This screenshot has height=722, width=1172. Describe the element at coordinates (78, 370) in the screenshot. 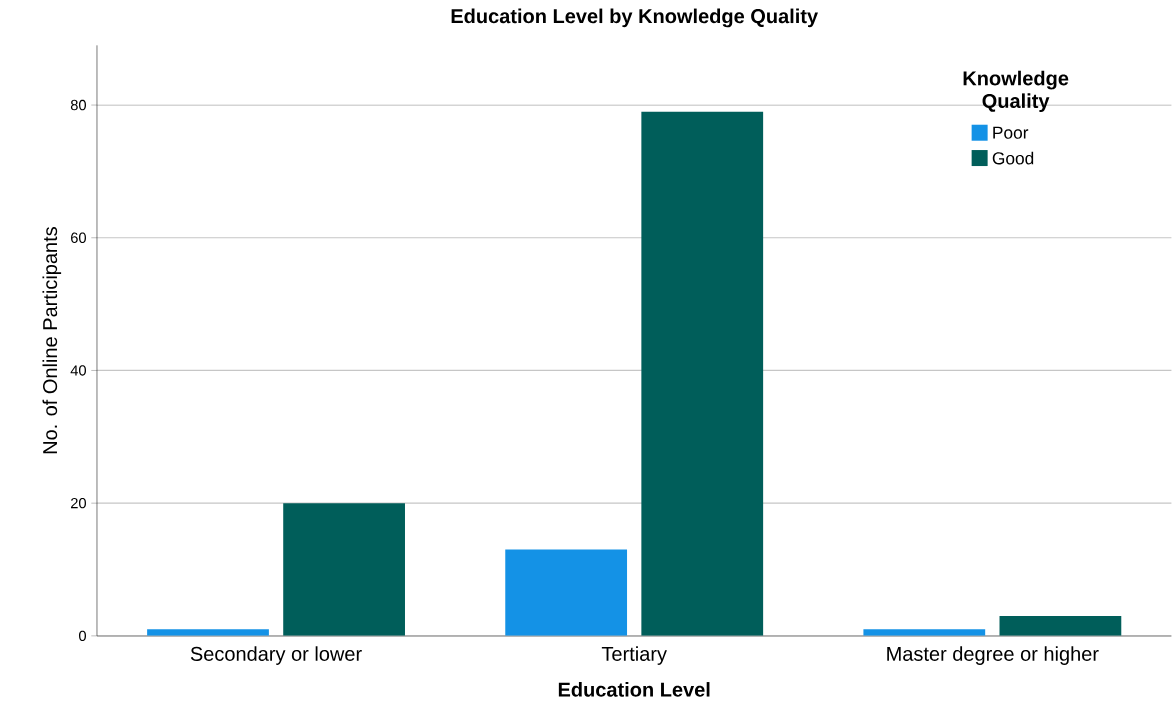

I see `y-tick-label: 40` at that location.